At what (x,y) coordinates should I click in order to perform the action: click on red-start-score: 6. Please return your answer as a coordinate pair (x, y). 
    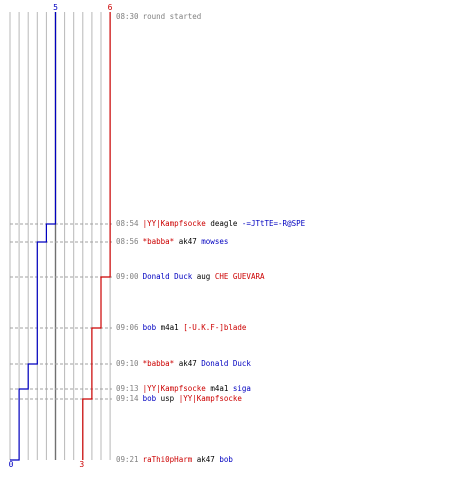
    Looking at the image, I should click on (110, 7).